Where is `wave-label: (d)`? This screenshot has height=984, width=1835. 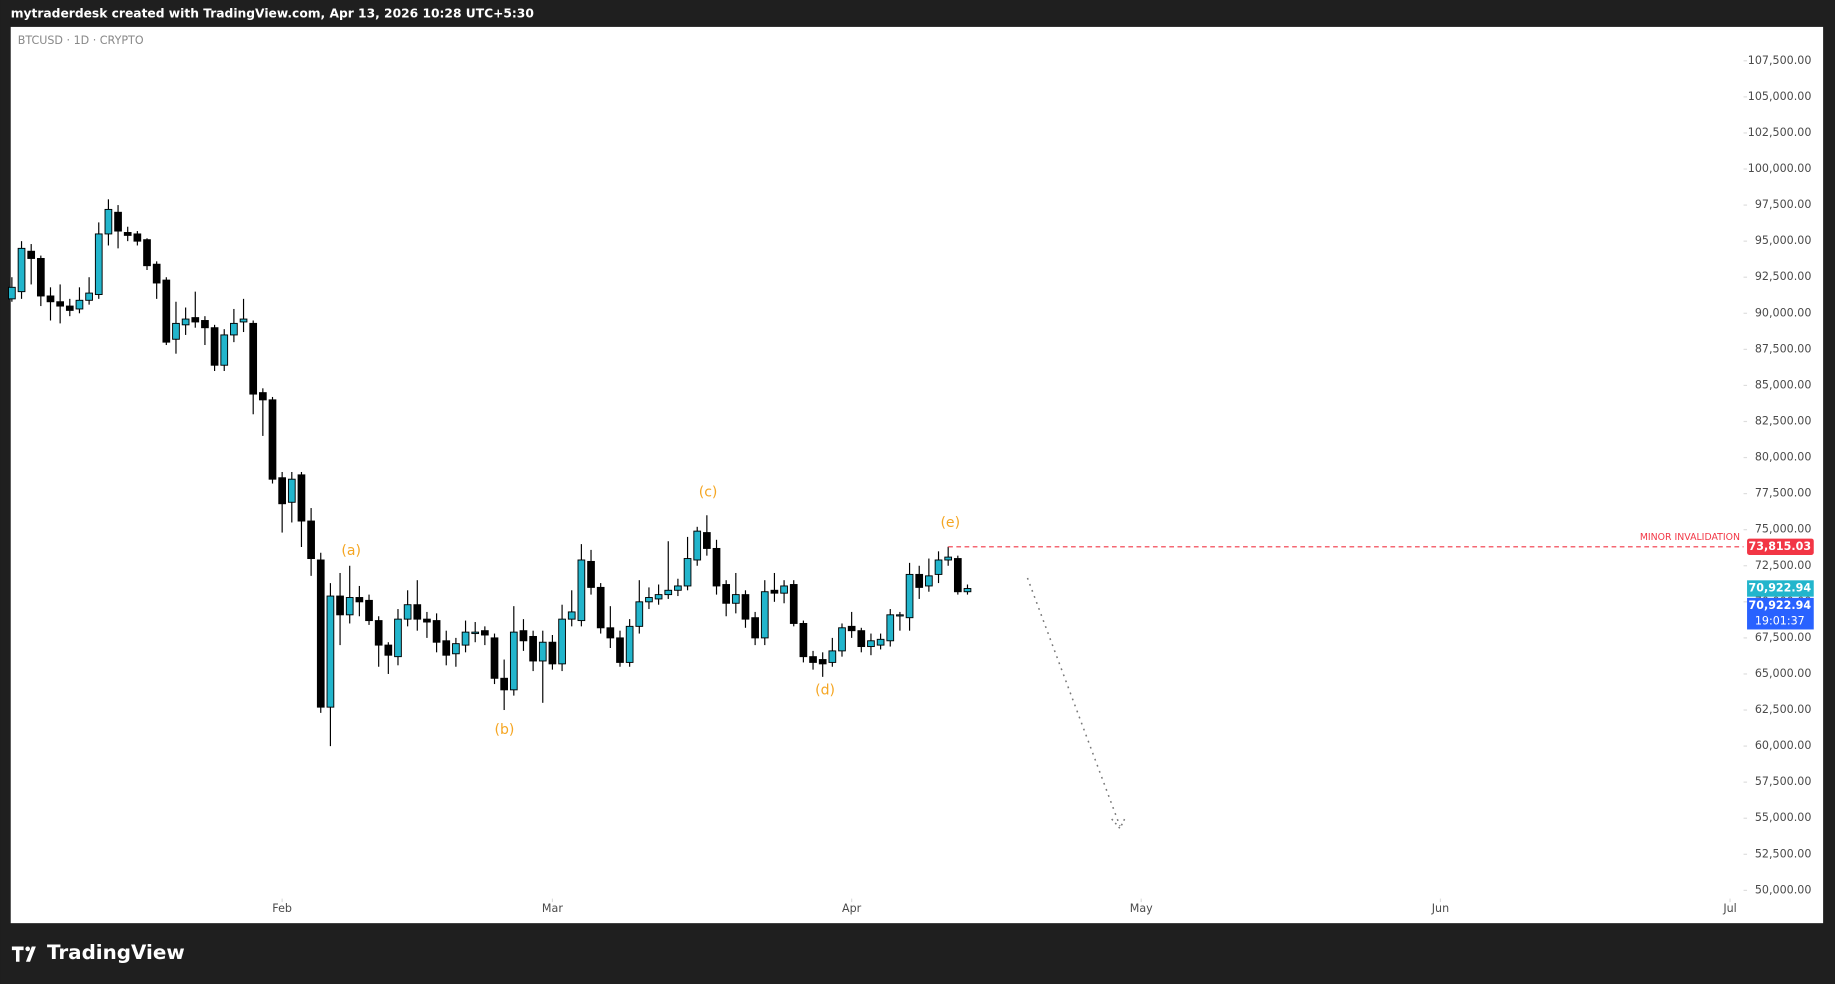 wave-label: (d) is located at coordinates (825, 690).